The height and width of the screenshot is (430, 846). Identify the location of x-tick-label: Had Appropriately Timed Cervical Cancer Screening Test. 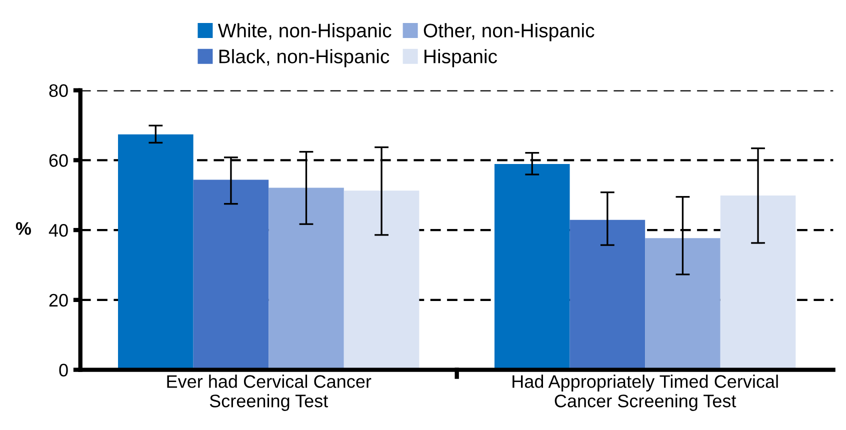
(645, 392).